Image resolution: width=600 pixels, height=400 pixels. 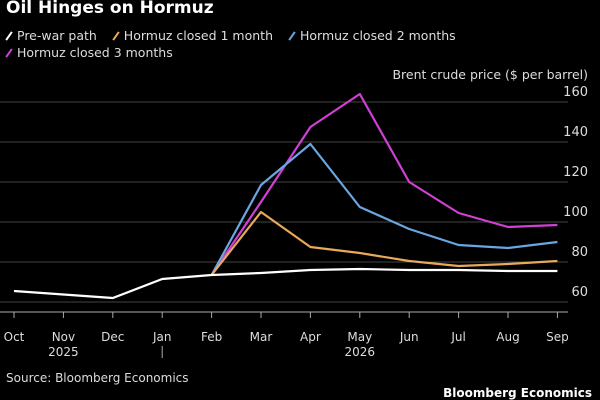 What do you see at coordinates (579, 252) in the screenshot?
I see `y-tick-label: 80` at bounding box center [579, 252].